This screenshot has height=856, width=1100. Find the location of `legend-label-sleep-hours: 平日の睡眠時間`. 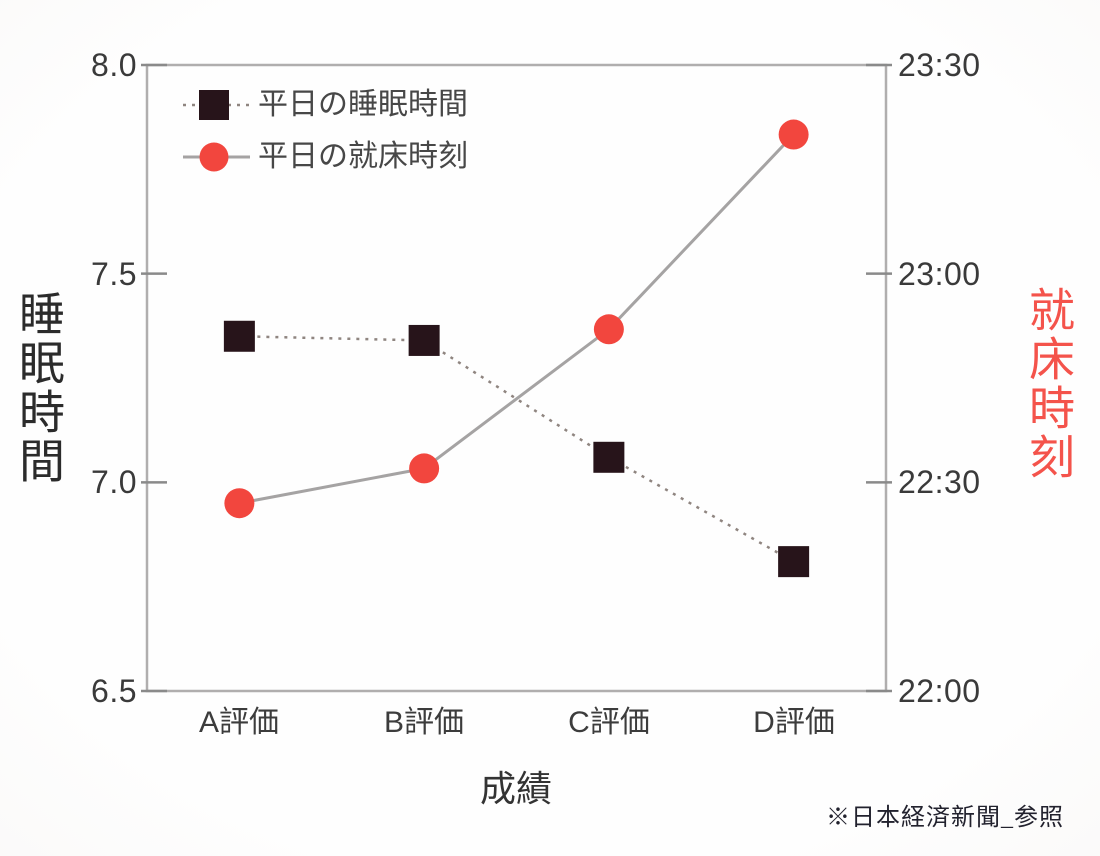

legend-label-sleep-hours: 平日の睡眠時間 is located at coordinates (363, 104).